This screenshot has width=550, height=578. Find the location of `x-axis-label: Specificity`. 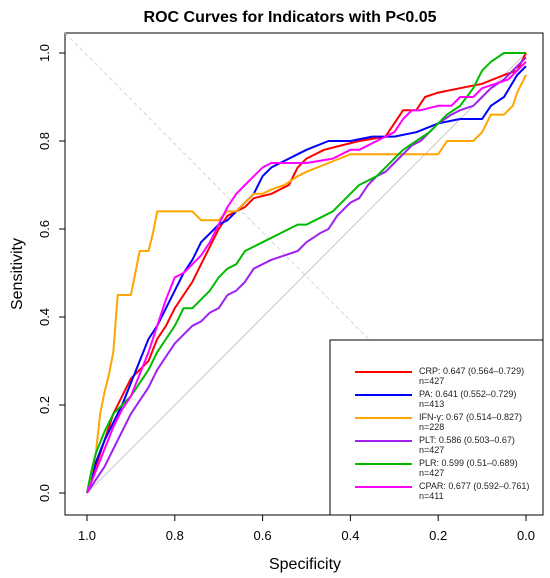

x-axis-label: Specificity is located at coordinates (305, 564).